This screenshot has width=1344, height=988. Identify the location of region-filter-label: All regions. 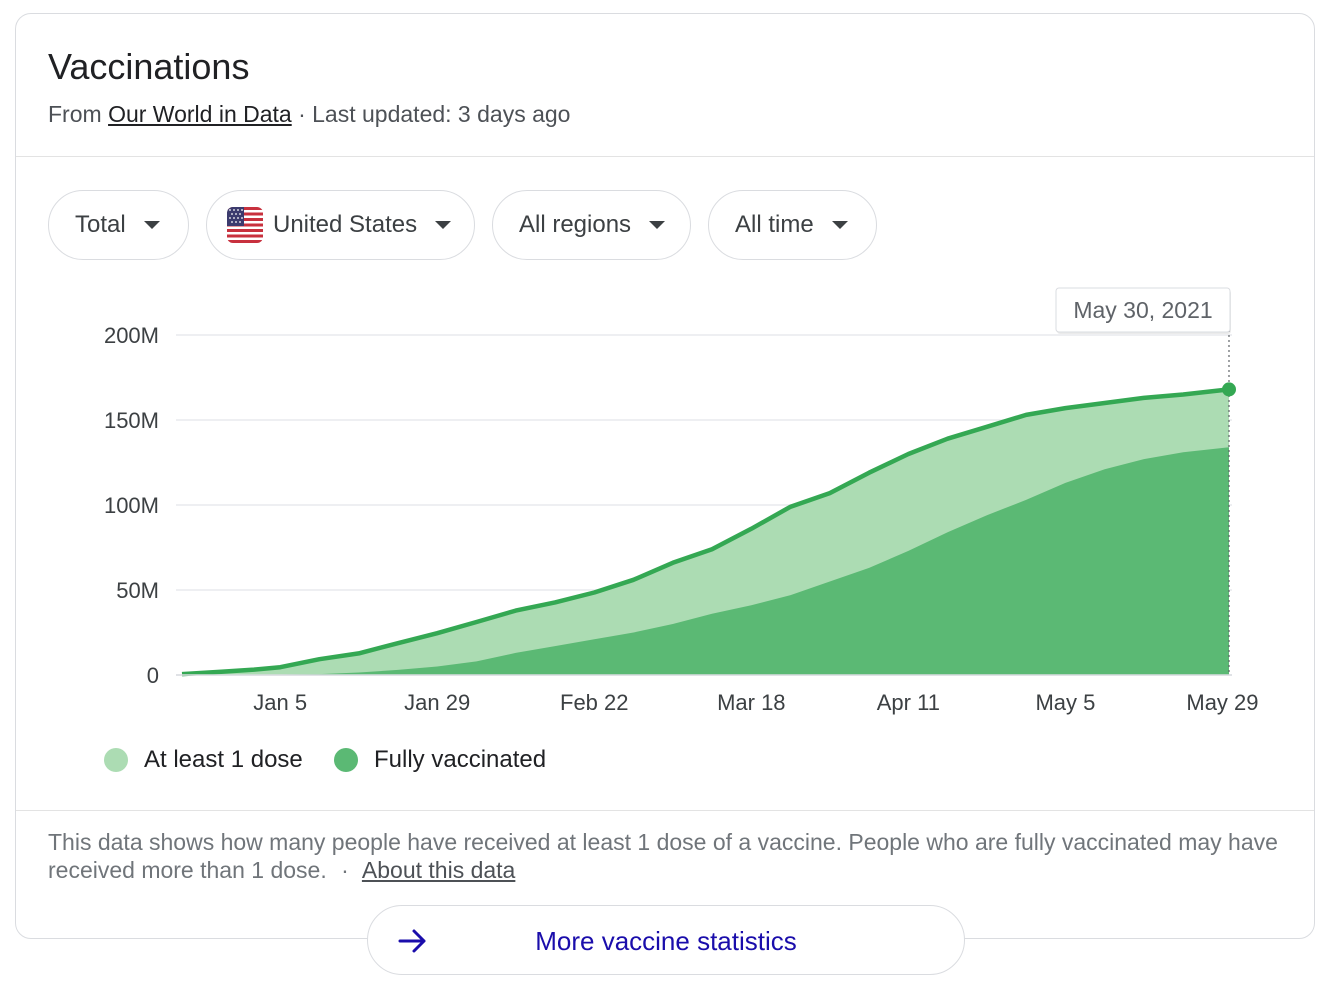
(575, 224).